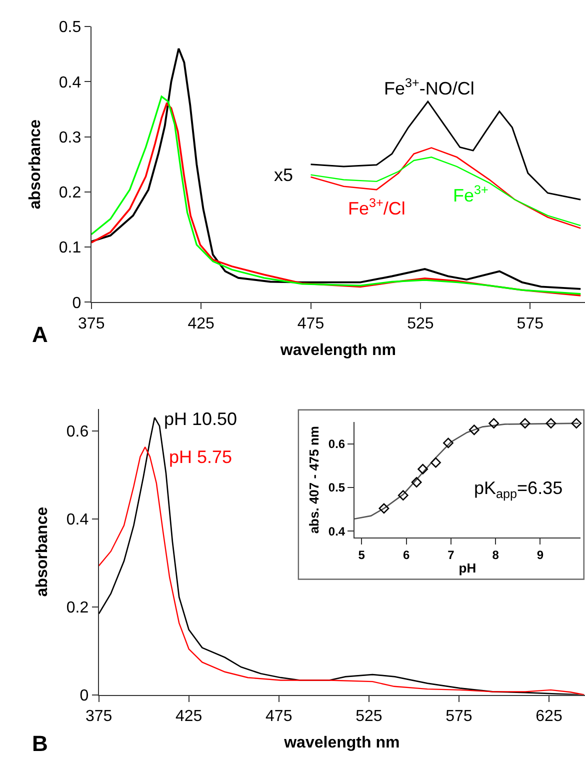  Describe the element at coordinates (362, 555) in the screenshot. I see `x-tick-label: 5` at that location.